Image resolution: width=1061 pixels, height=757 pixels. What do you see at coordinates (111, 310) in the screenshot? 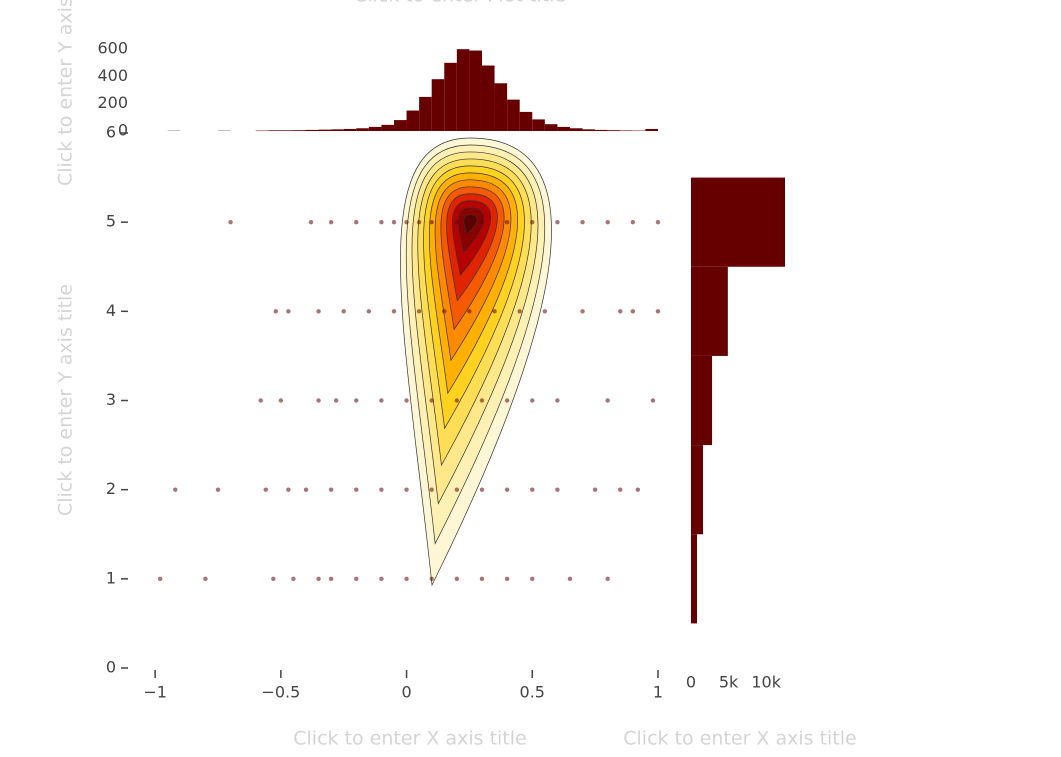
I see `y-tick-label: 4` at bounding box center [111, 310].